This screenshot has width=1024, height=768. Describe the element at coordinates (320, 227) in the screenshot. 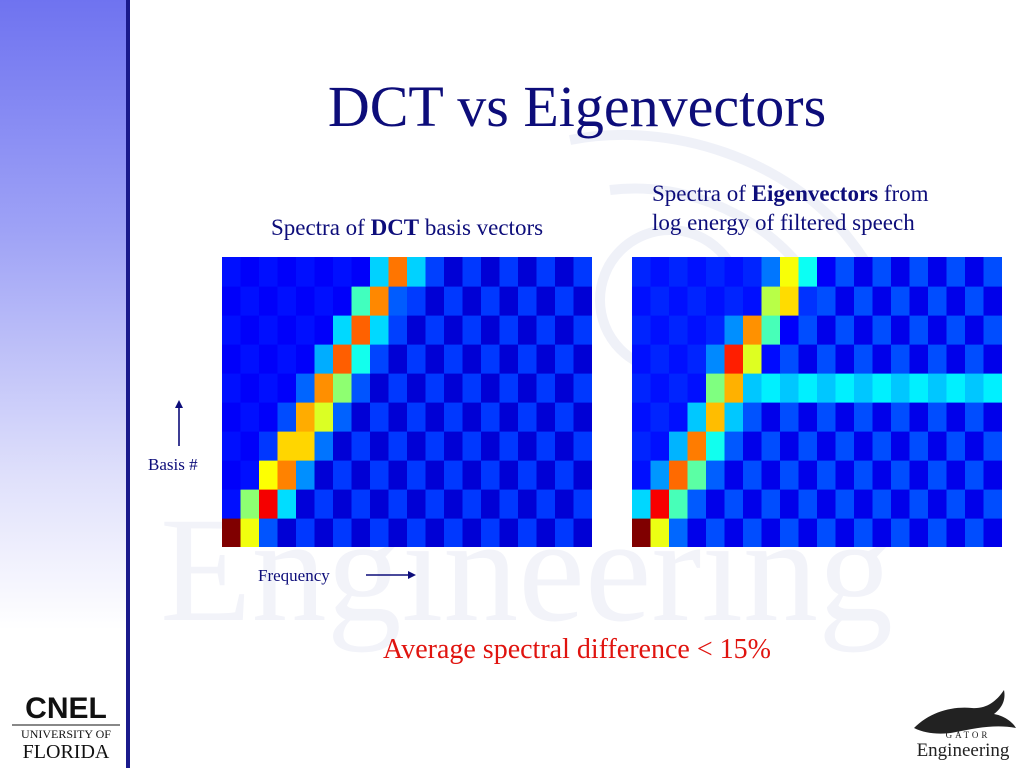

I see `caption-dct-prefix: Spectra of` at that location.